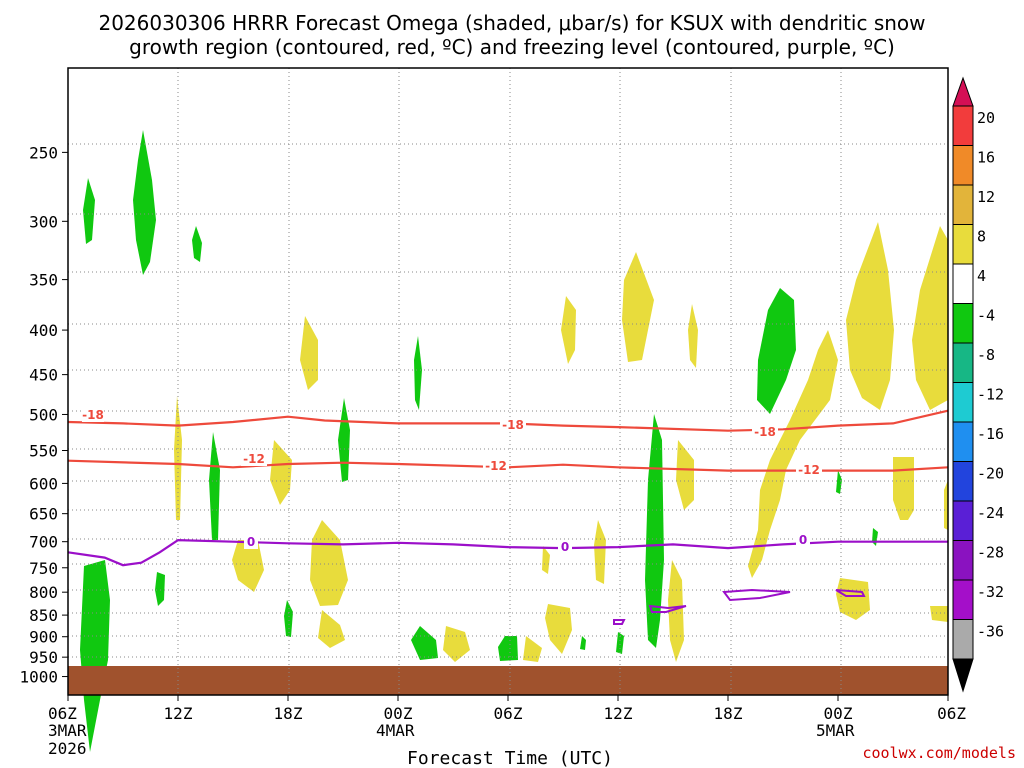 The height and width of the screenshot is (768, 1024). Describe the element at coordinates (43, 330) in the screenshot. I see `y-tick-label: 400` at that location.